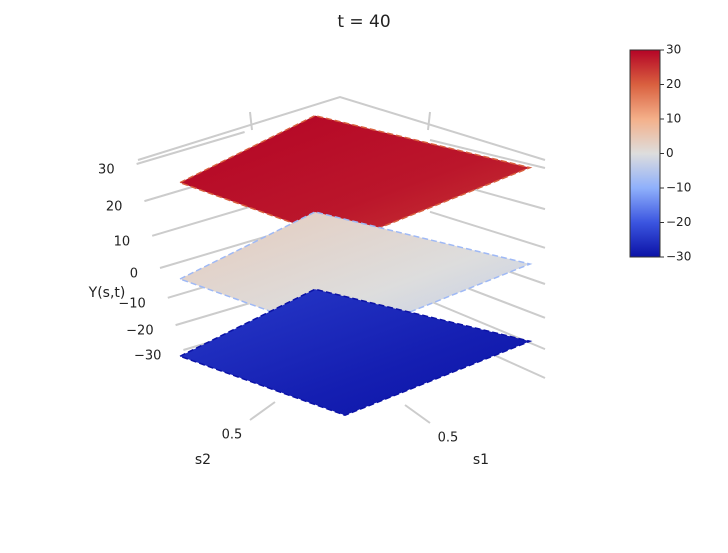 Image resolution: width=728 pixels, height=553 pixels. I want to click on z-tick-label: 0, so click(134, 274).